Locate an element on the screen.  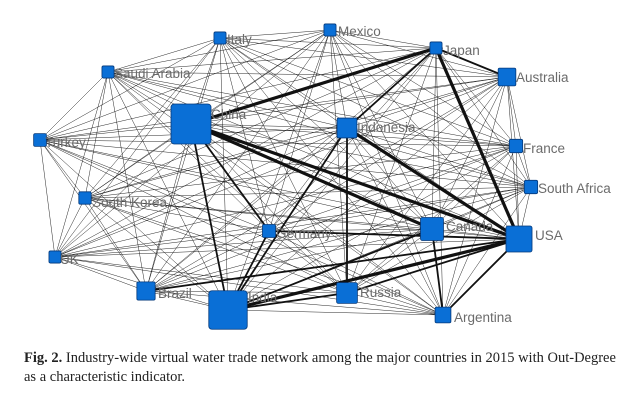
edge-australia-usa is located at coordinates (513, 158).